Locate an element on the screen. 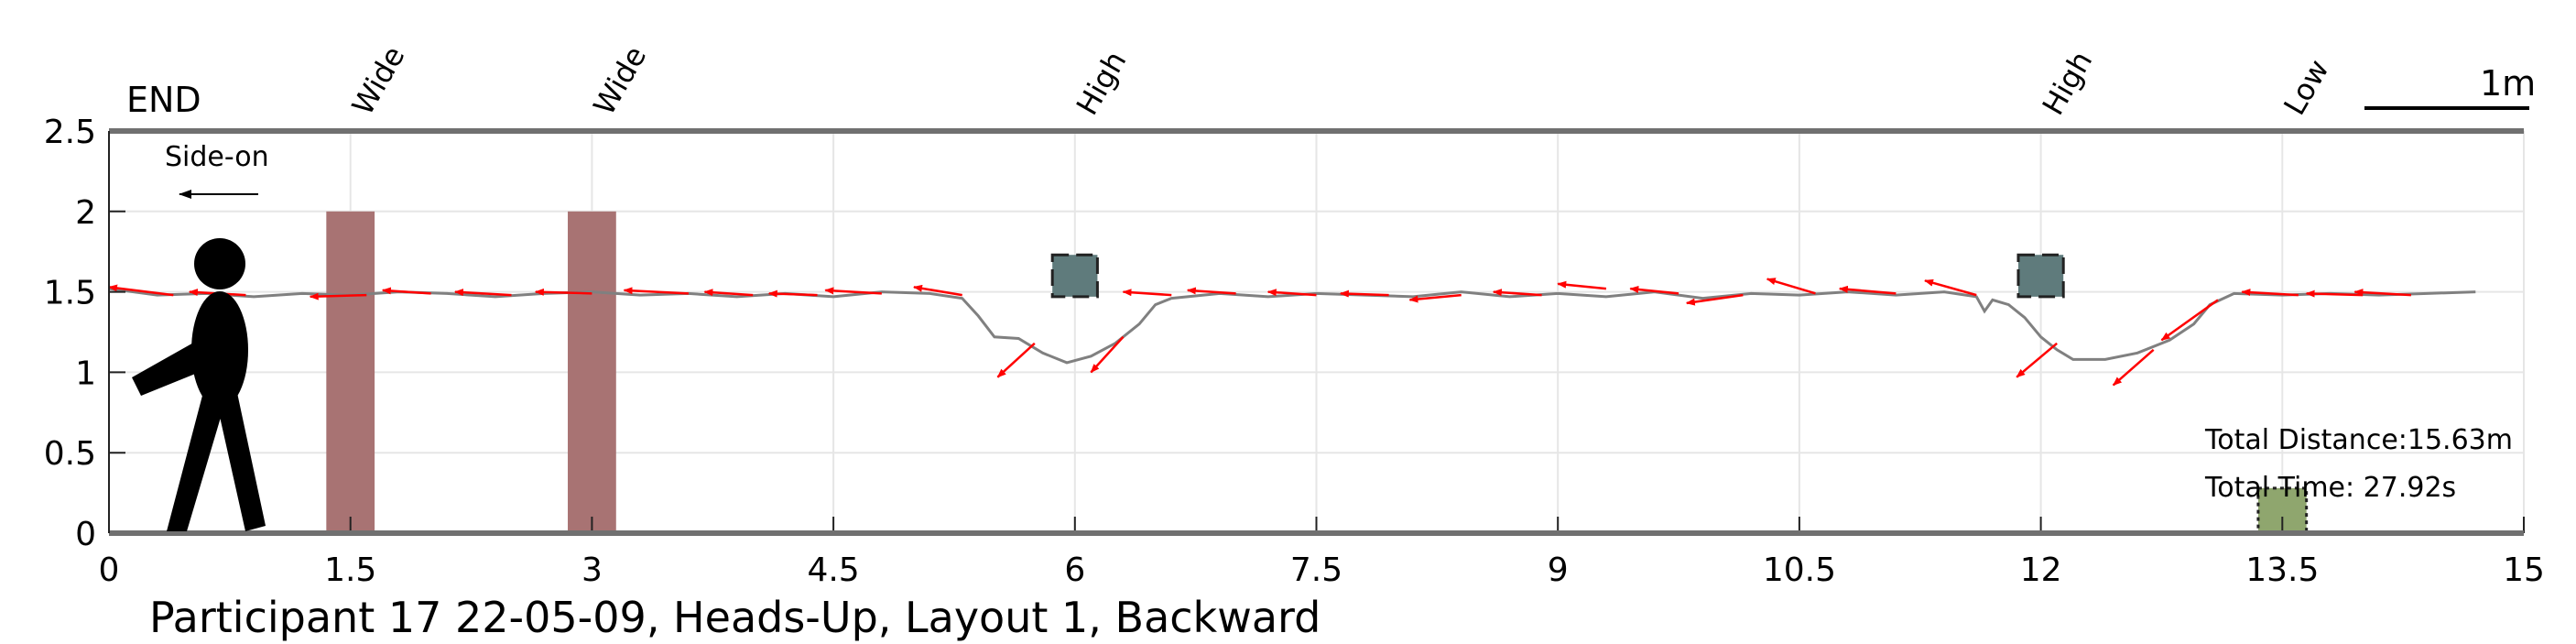  walker-figure-icon is located at coordinates (199, 385).